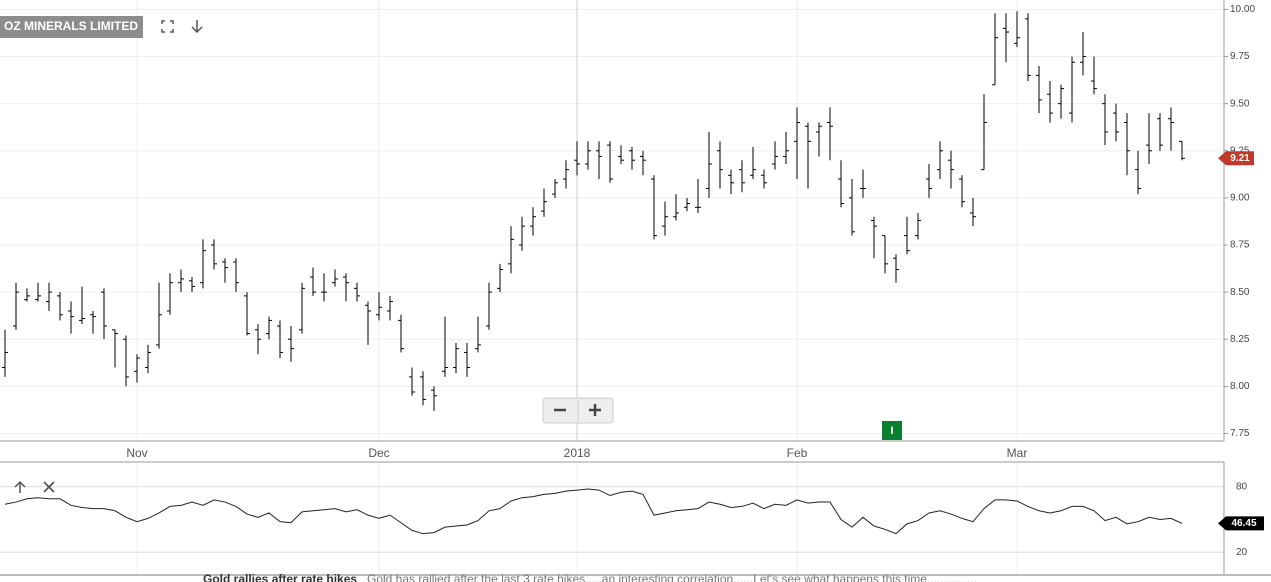 This screenshot has height=582, width=1271. What do you see at coordinates (167, 26) in the screenshot?
I see `fullscreen-icon` at bounding box center [167, 26].